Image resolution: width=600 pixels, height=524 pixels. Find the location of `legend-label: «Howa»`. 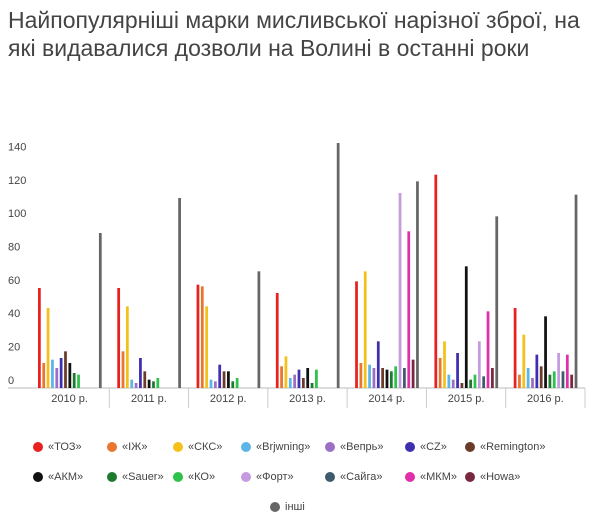

legend-label: «Howa» is located at coordinates (500, 477).